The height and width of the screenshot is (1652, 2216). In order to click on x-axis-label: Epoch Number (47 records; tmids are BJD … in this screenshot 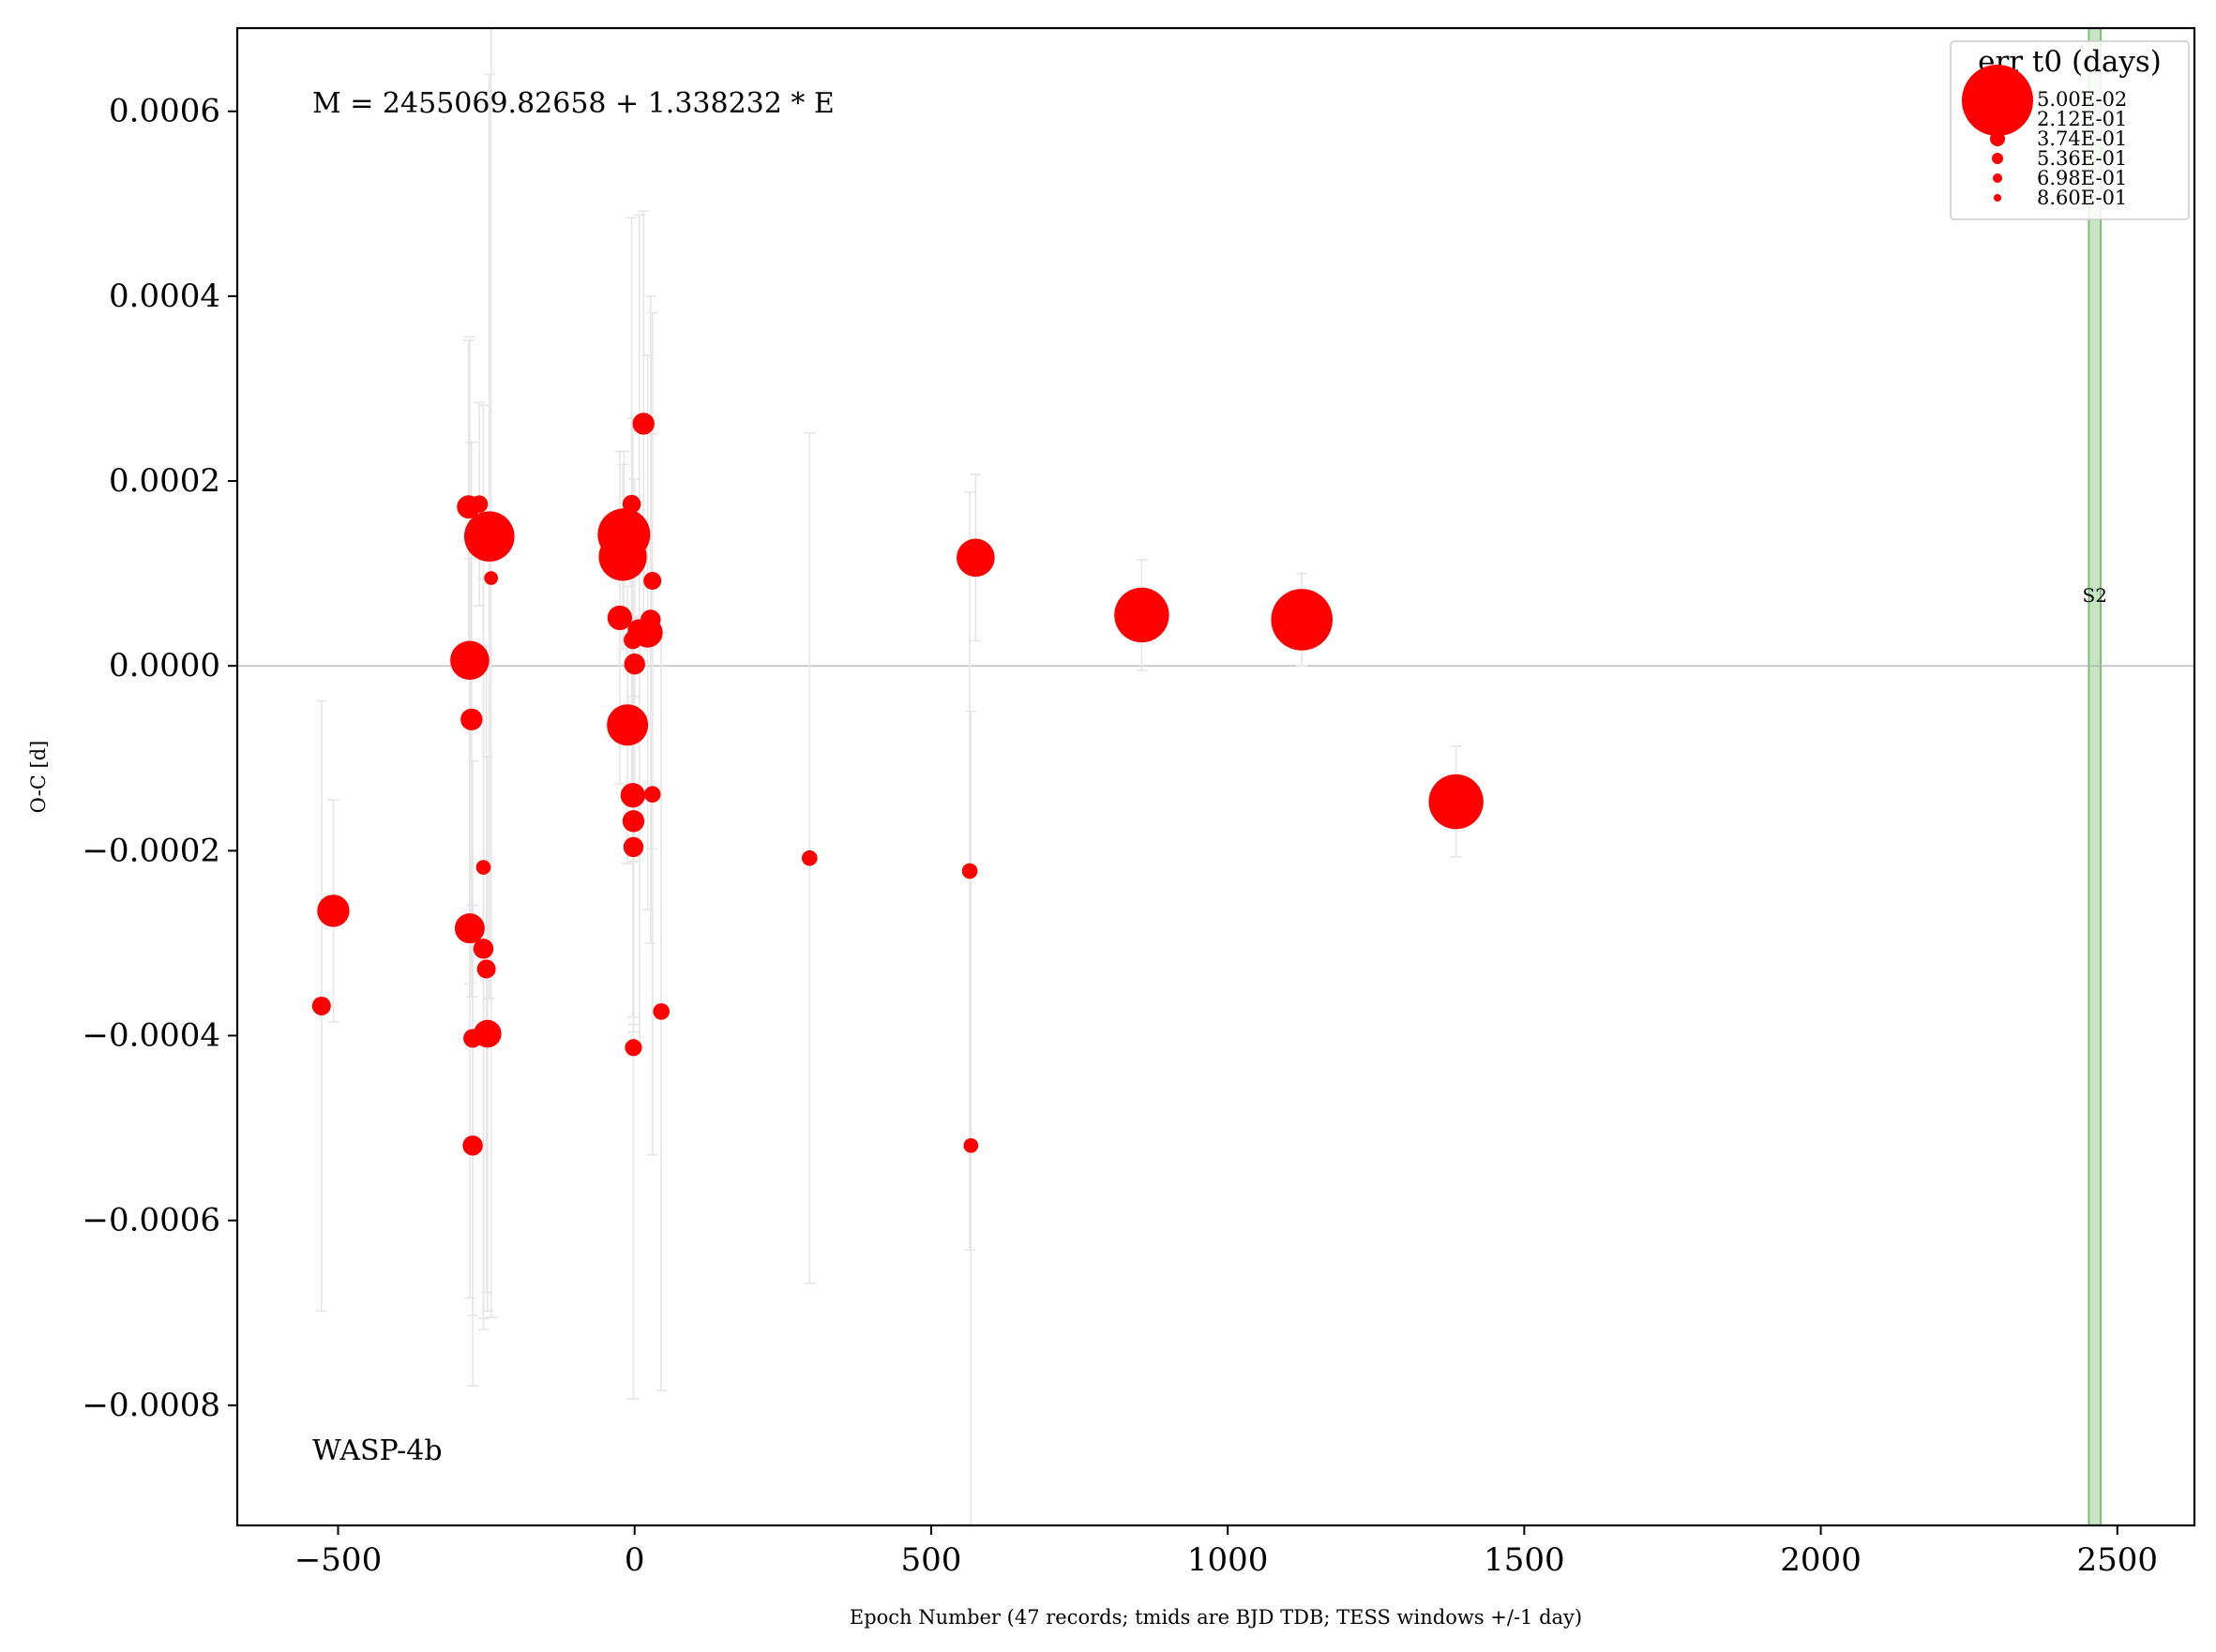, I will do `click(1216, 1617)`.